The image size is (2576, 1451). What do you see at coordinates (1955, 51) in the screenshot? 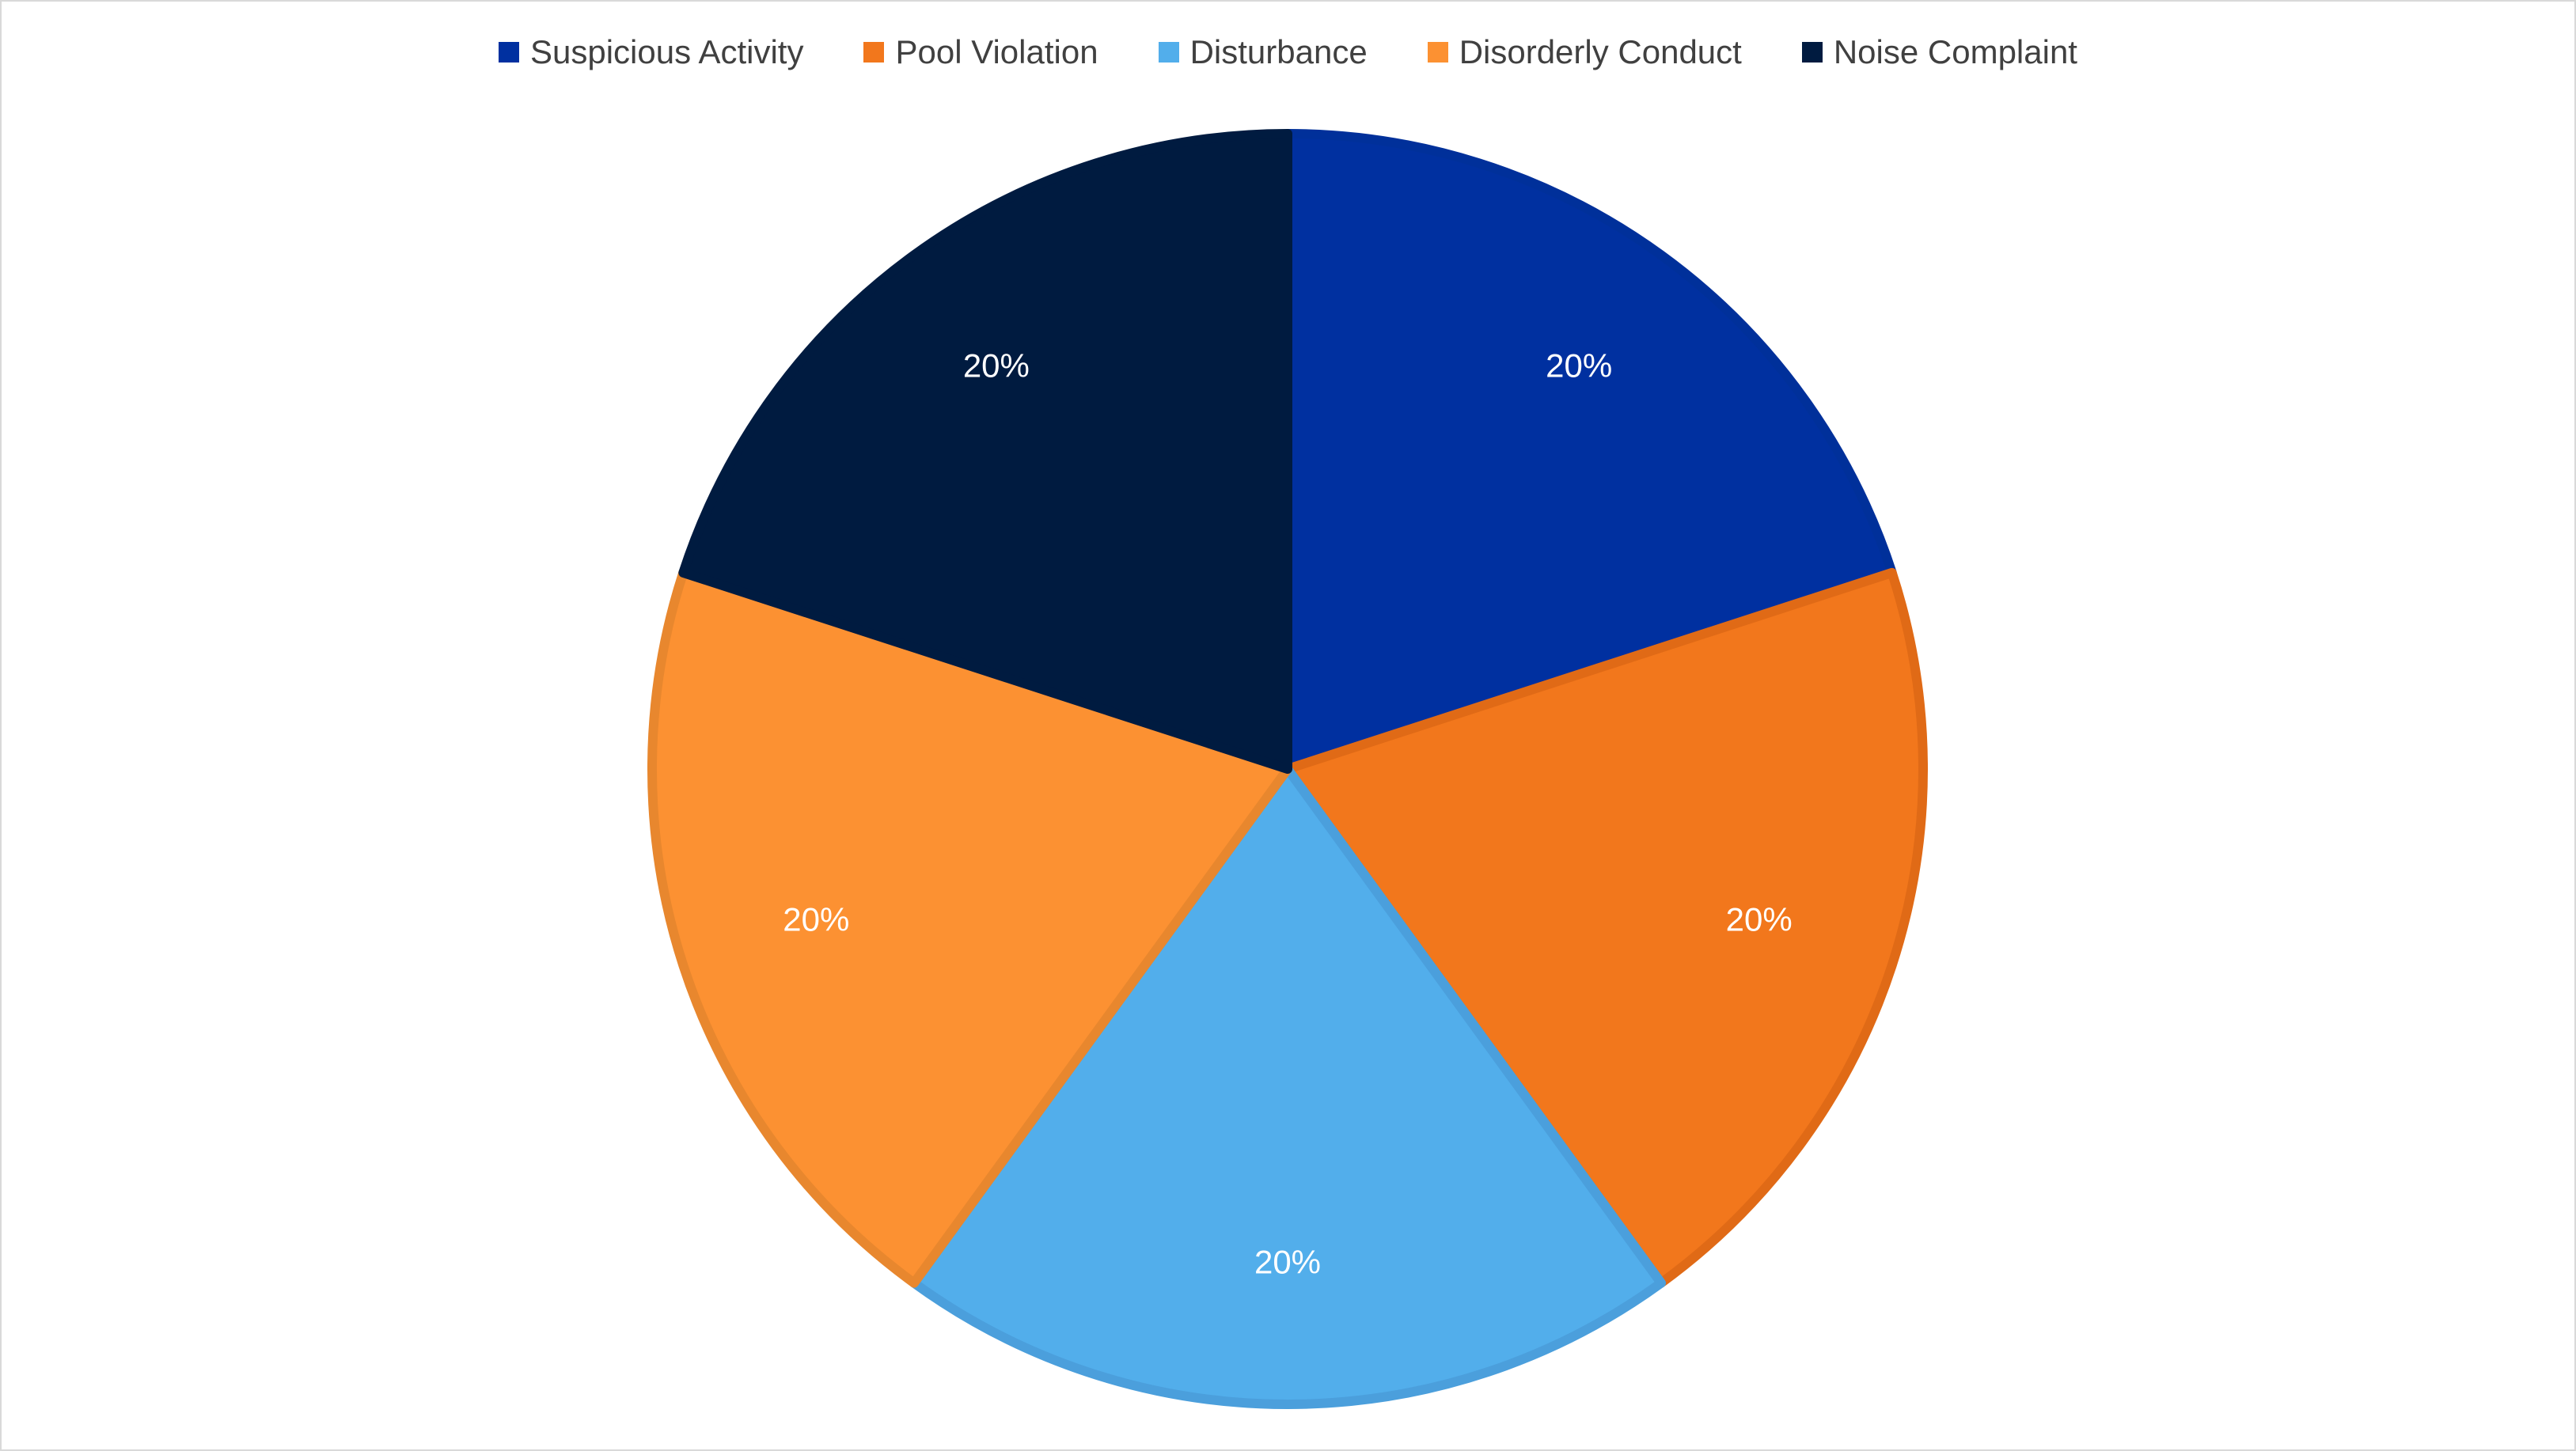
I see `legend-label: Noise Complaint` at bounding box center [1955, 51].